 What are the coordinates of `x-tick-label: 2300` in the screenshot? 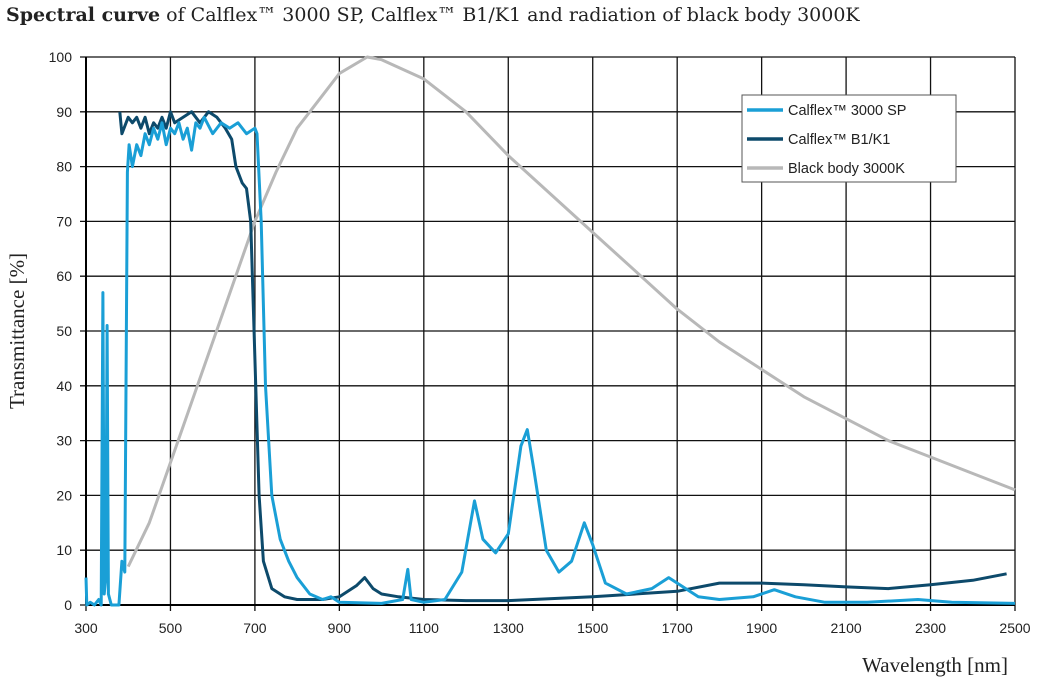 It's located at (930, 628).